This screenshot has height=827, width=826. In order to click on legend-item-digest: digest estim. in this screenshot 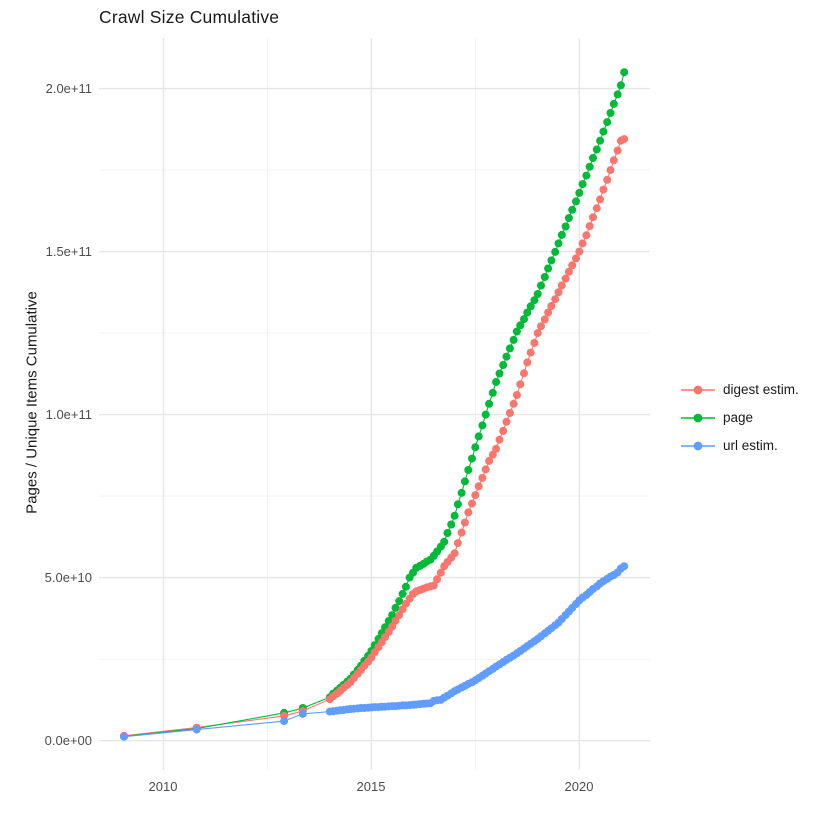, I will do `click(739, 389)`.